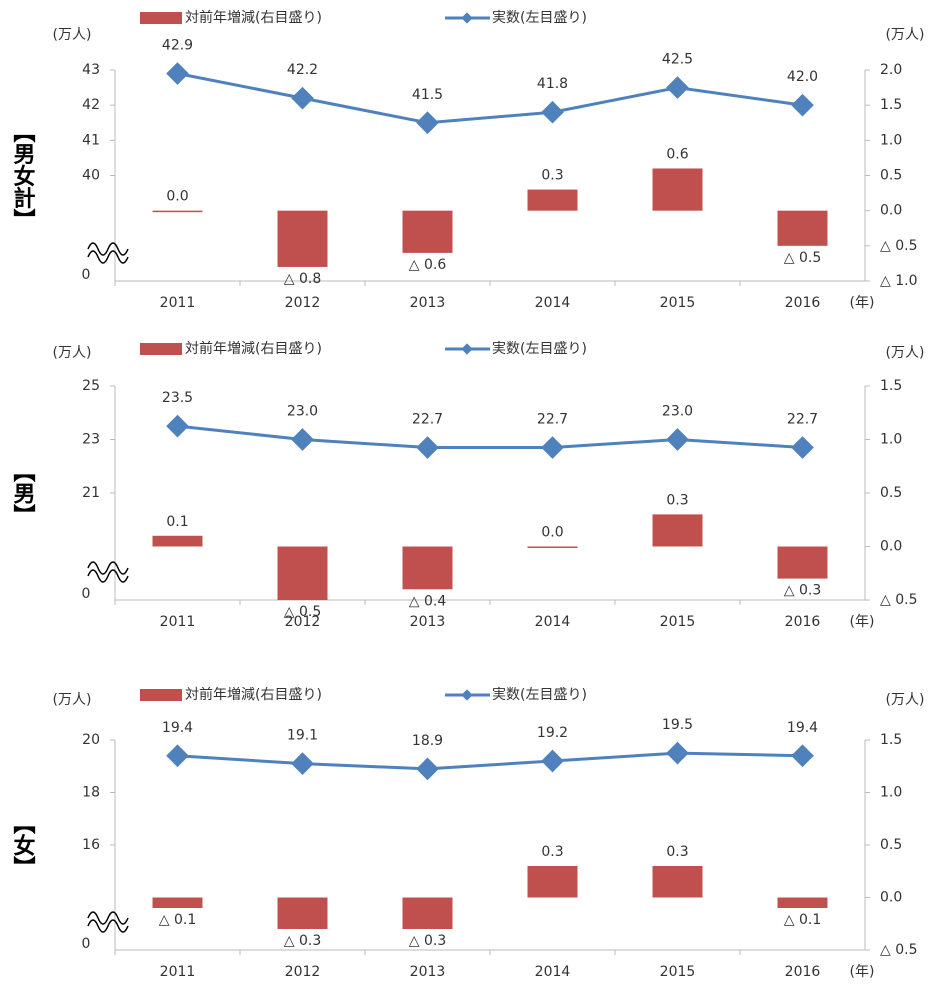 This screenshot has width=936, height=985. What do you see at coordinates (677, 412) in the screenshot?
I see `point-value-label: 23.0` at bounding box center [677, 412].